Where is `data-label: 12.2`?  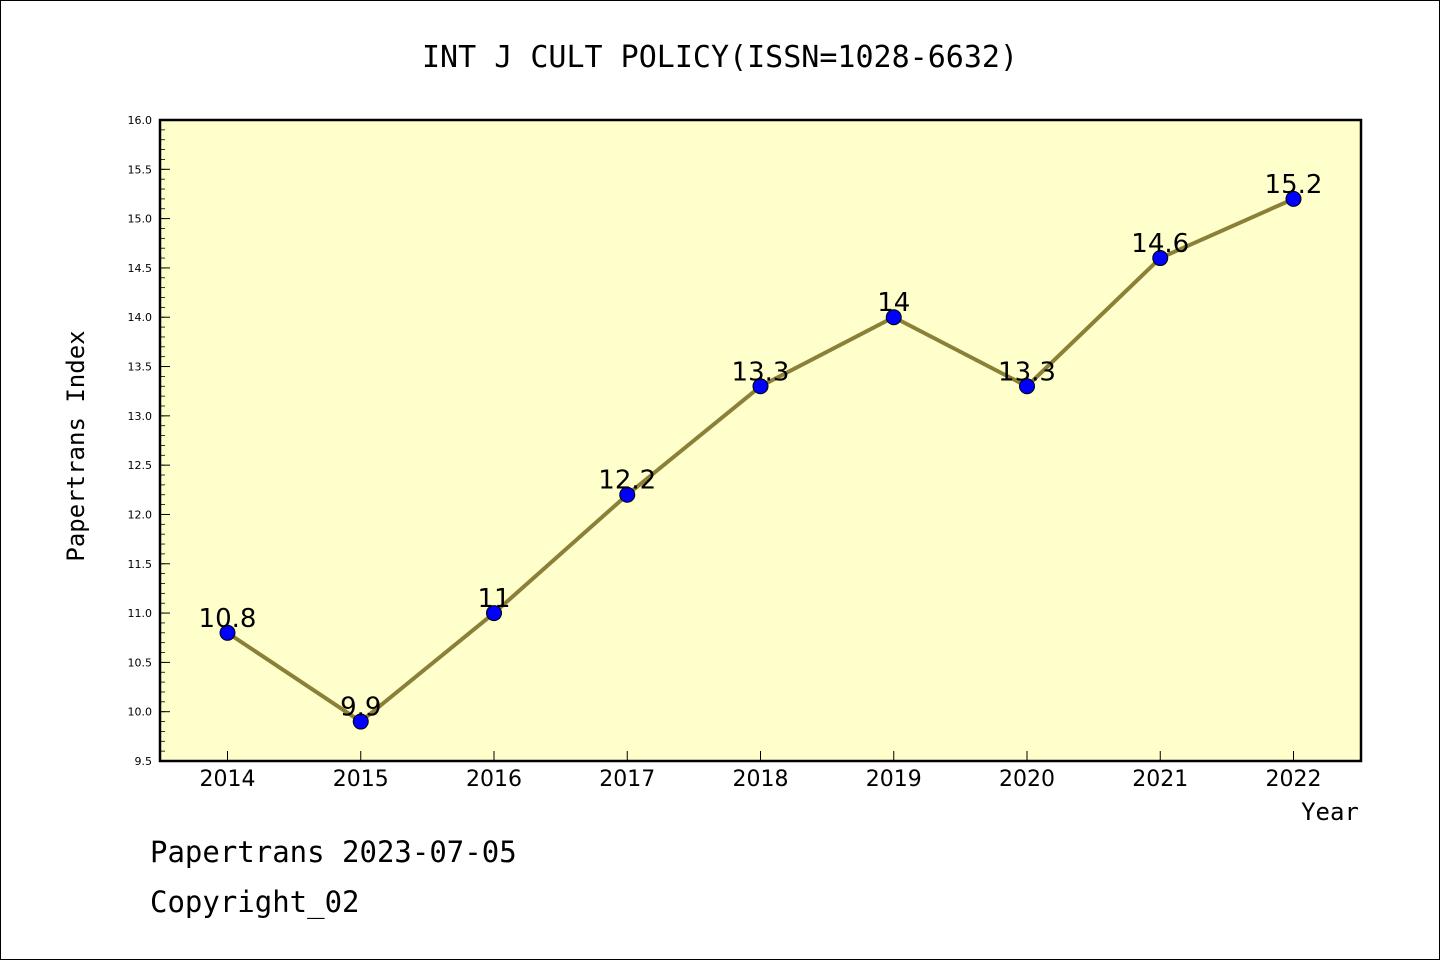 data-label: 12.2 is located at coordinates (627, 481).